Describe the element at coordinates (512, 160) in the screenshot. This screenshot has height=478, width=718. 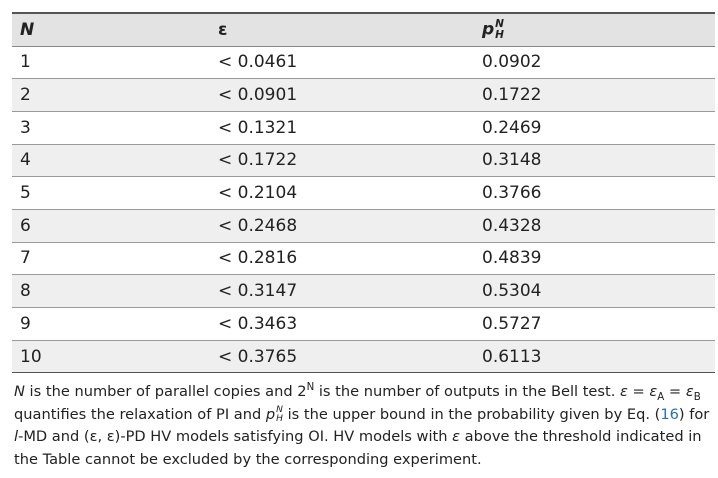
I see `table-cell: 0.3148` at that location.